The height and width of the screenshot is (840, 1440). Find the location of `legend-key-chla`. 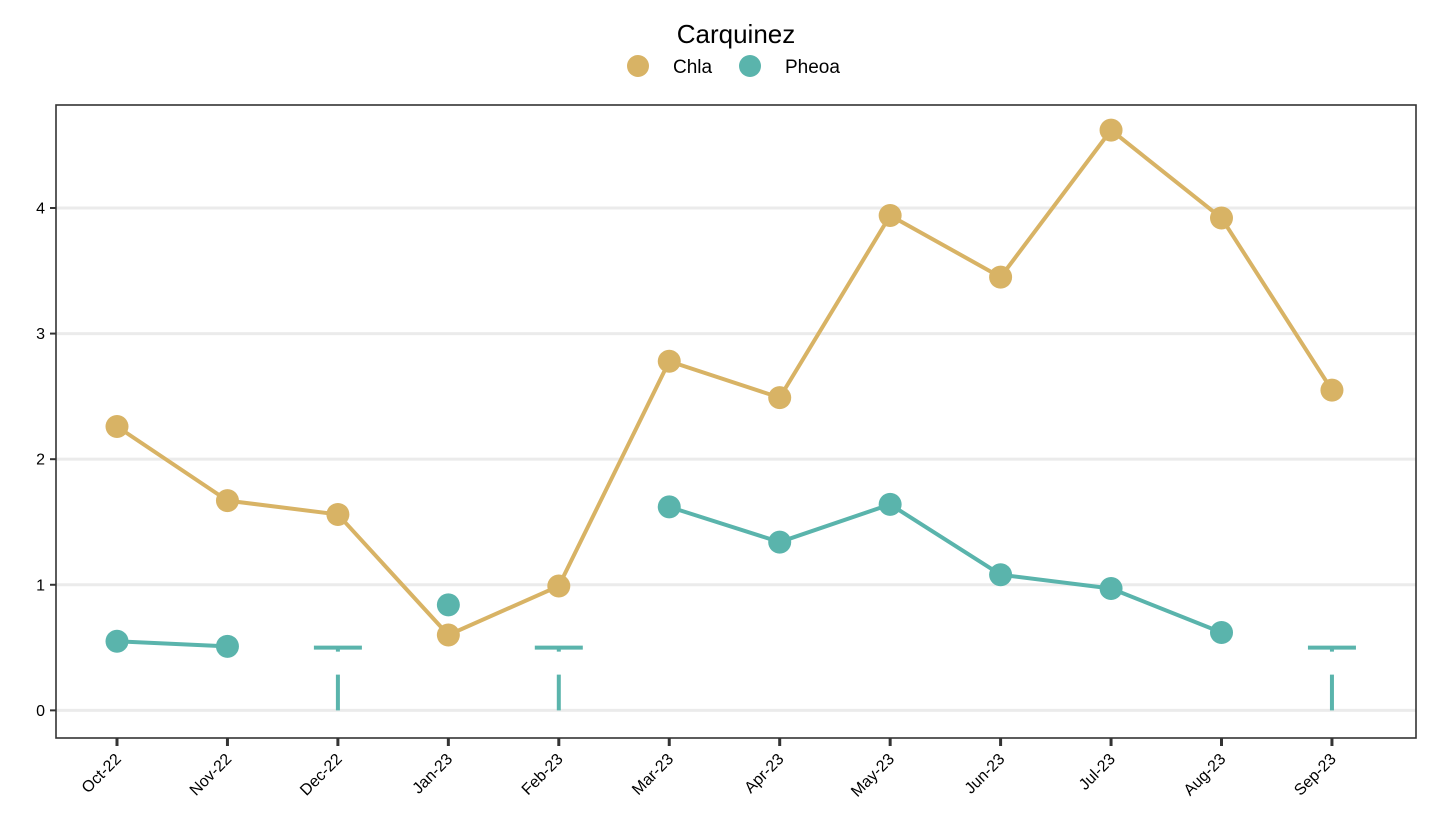

legend-key-chla is located at coordinates (638, 66).